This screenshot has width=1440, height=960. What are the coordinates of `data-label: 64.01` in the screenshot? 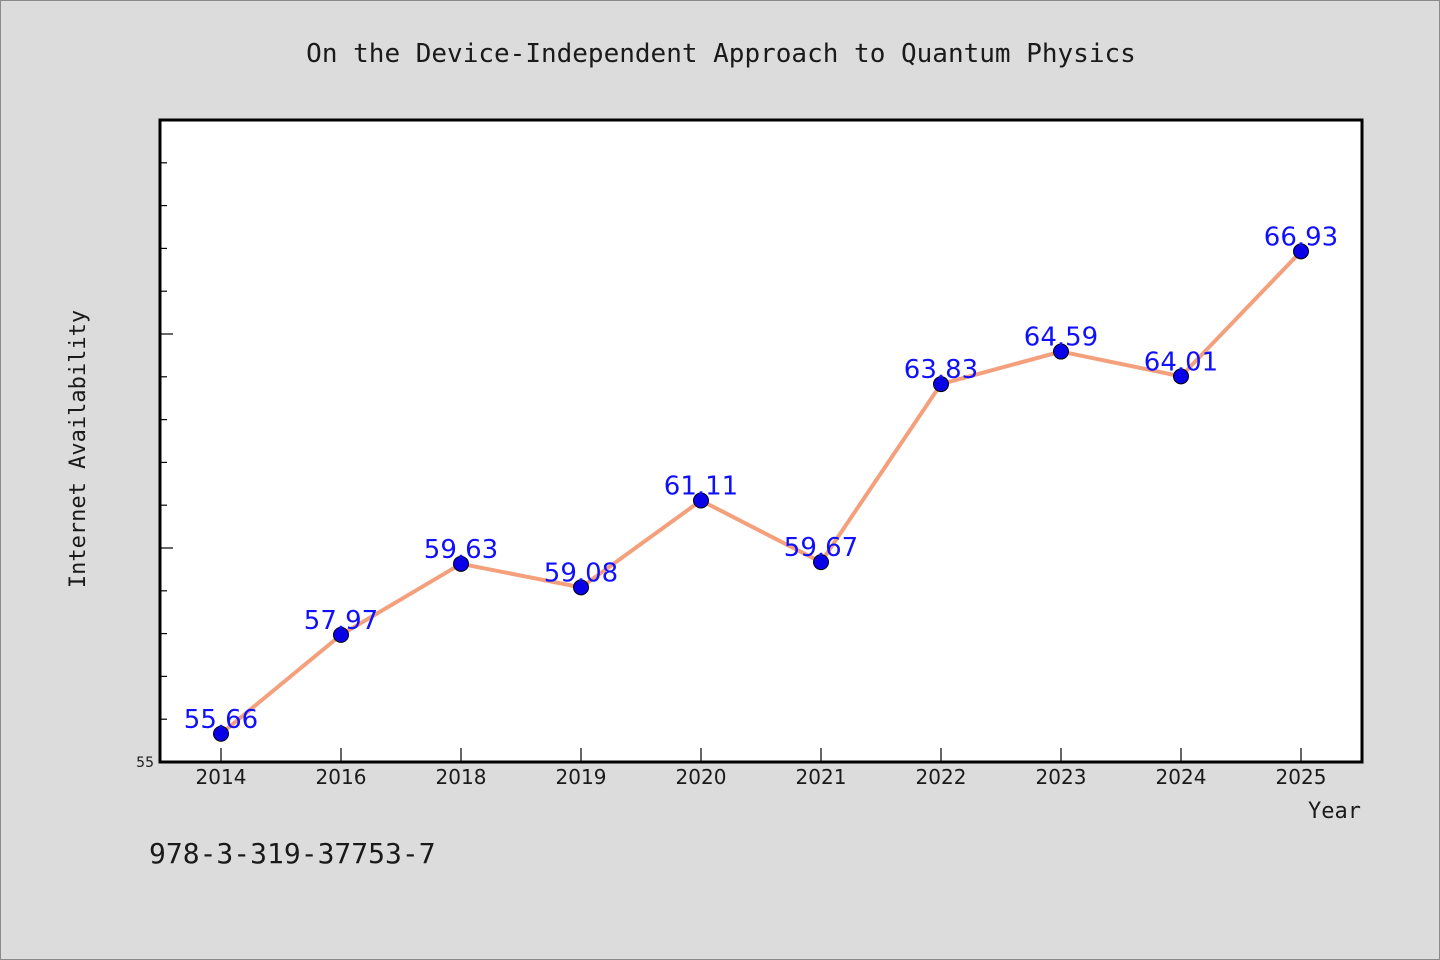 It's located at (1181, 362).